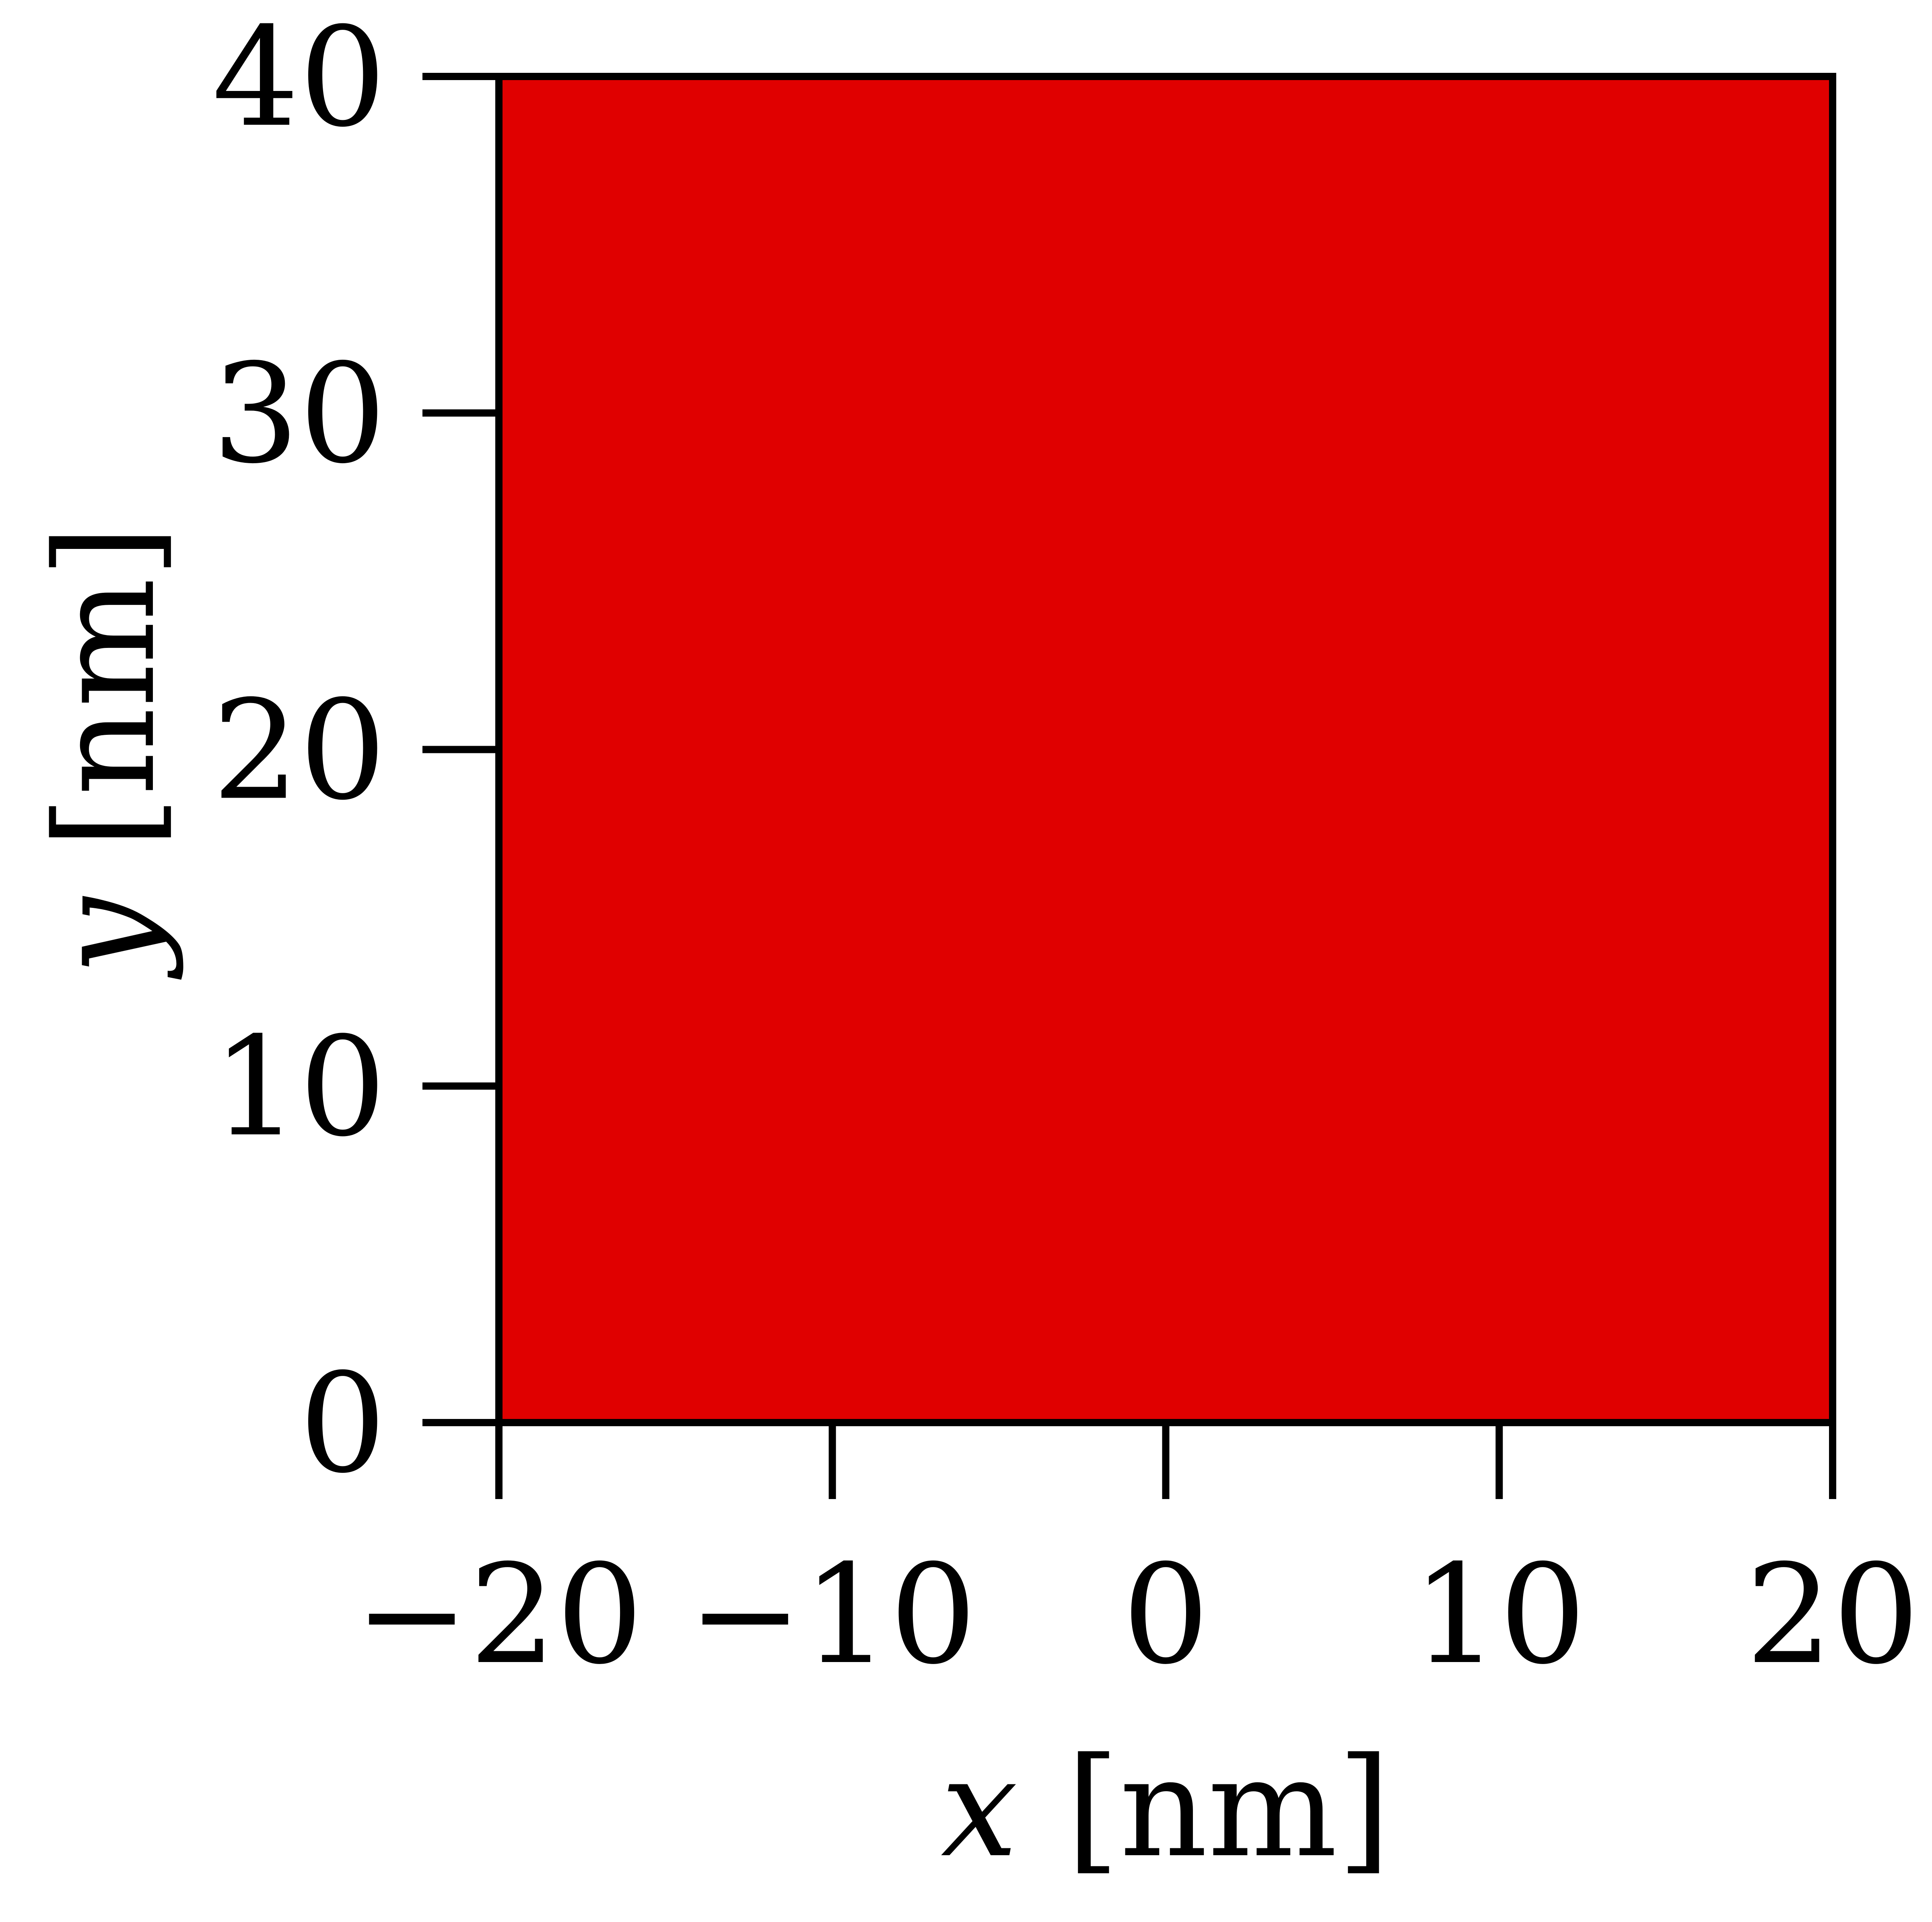 The height and width of the screenshot is (1922, 1932). Describe the element at coordinates (979, 1808) in the screenshot. I see `x-axis-symbol: x` at that location.